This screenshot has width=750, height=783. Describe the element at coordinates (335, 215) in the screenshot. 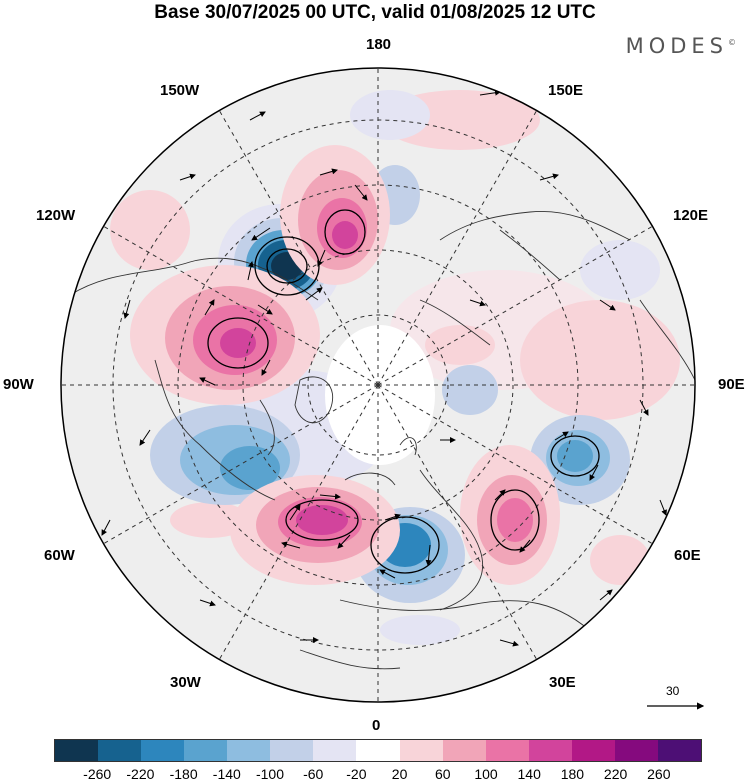

I see `positive-anomaly-alaska` at that location.